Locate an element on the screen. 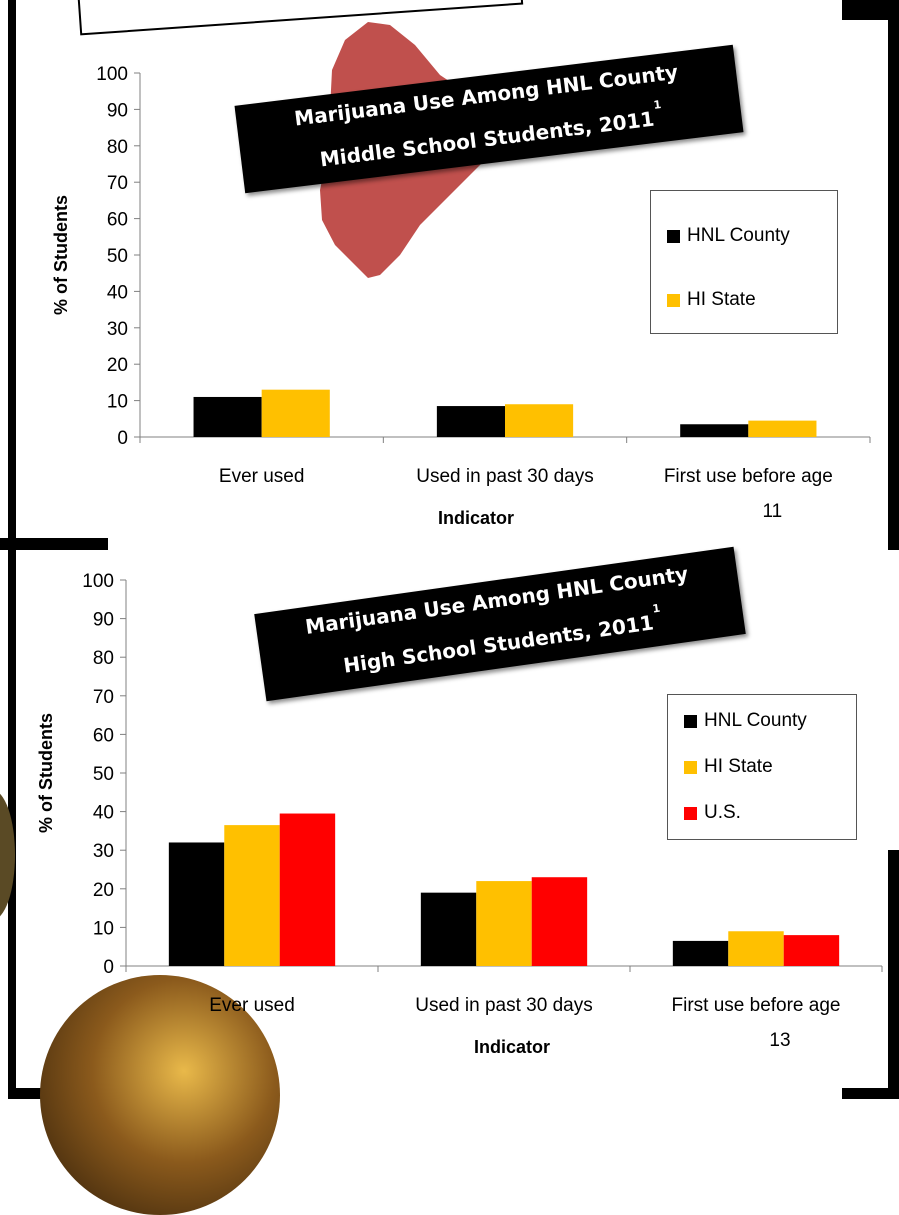 The image size is (899, 1215). frame-bottom-right-bar is located at coordinates (870, 1093).